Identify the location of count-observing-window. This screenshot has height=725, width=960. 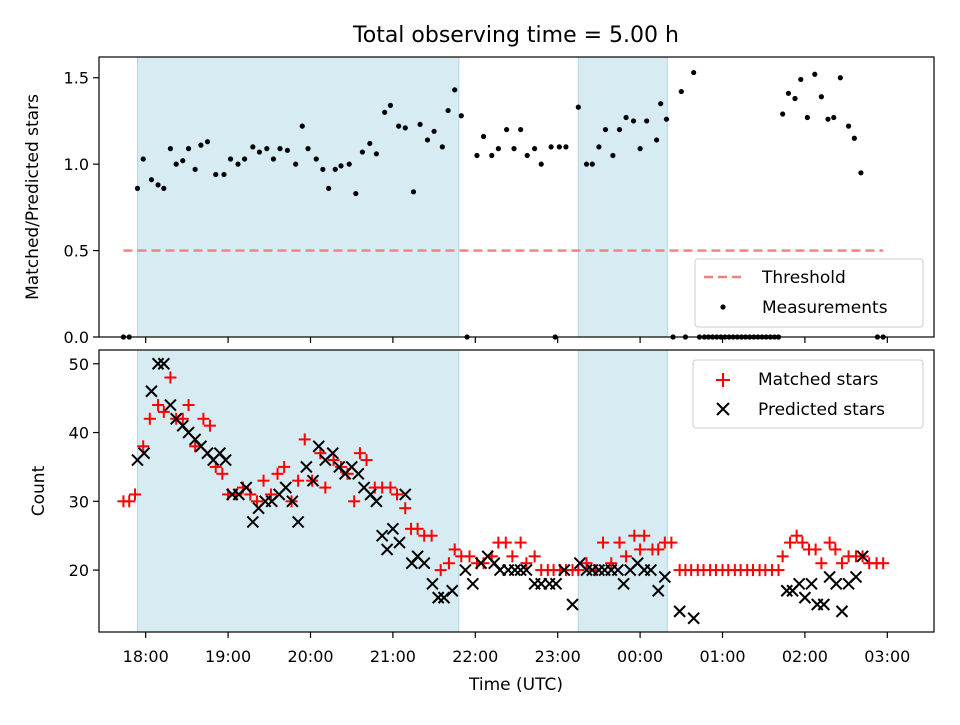
(298, 491).